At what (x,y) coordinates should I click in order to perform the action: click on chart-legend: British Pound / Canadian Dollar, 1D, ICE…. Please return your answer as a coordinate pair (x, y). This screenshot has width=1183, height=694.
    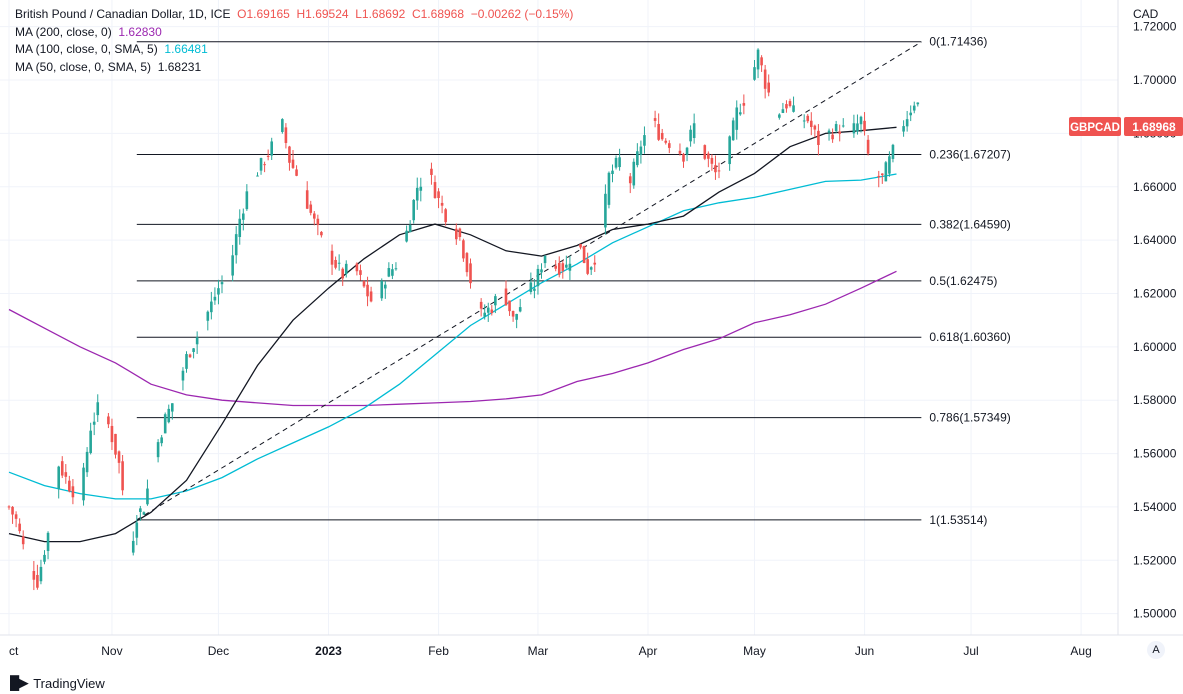
    Looking at the image, I should click on (294, 41).